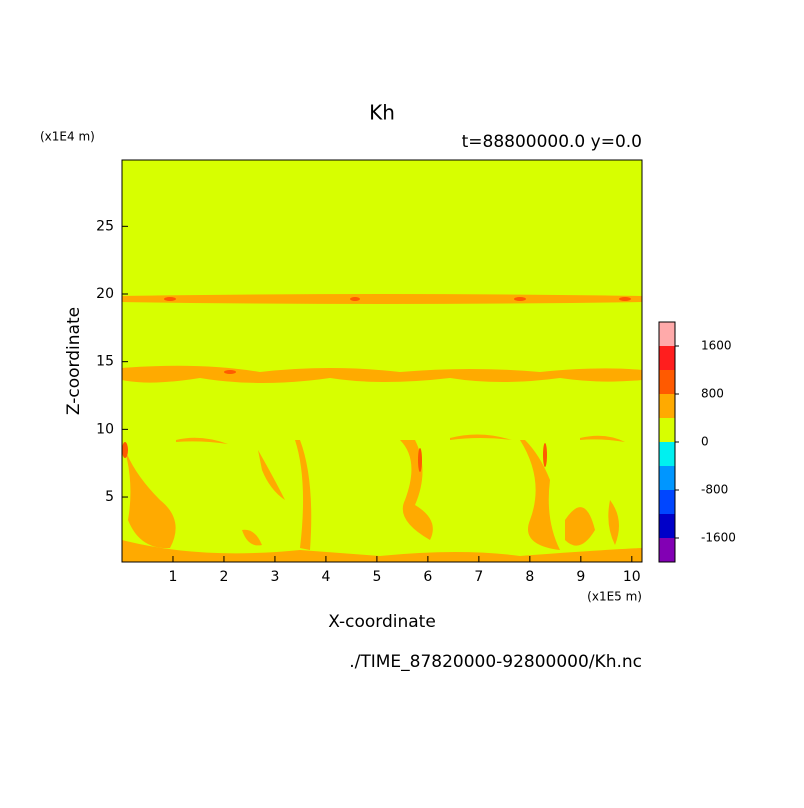 The image size is (804, 808). I want to click on colorbar-label: 800, so click(712, 394).